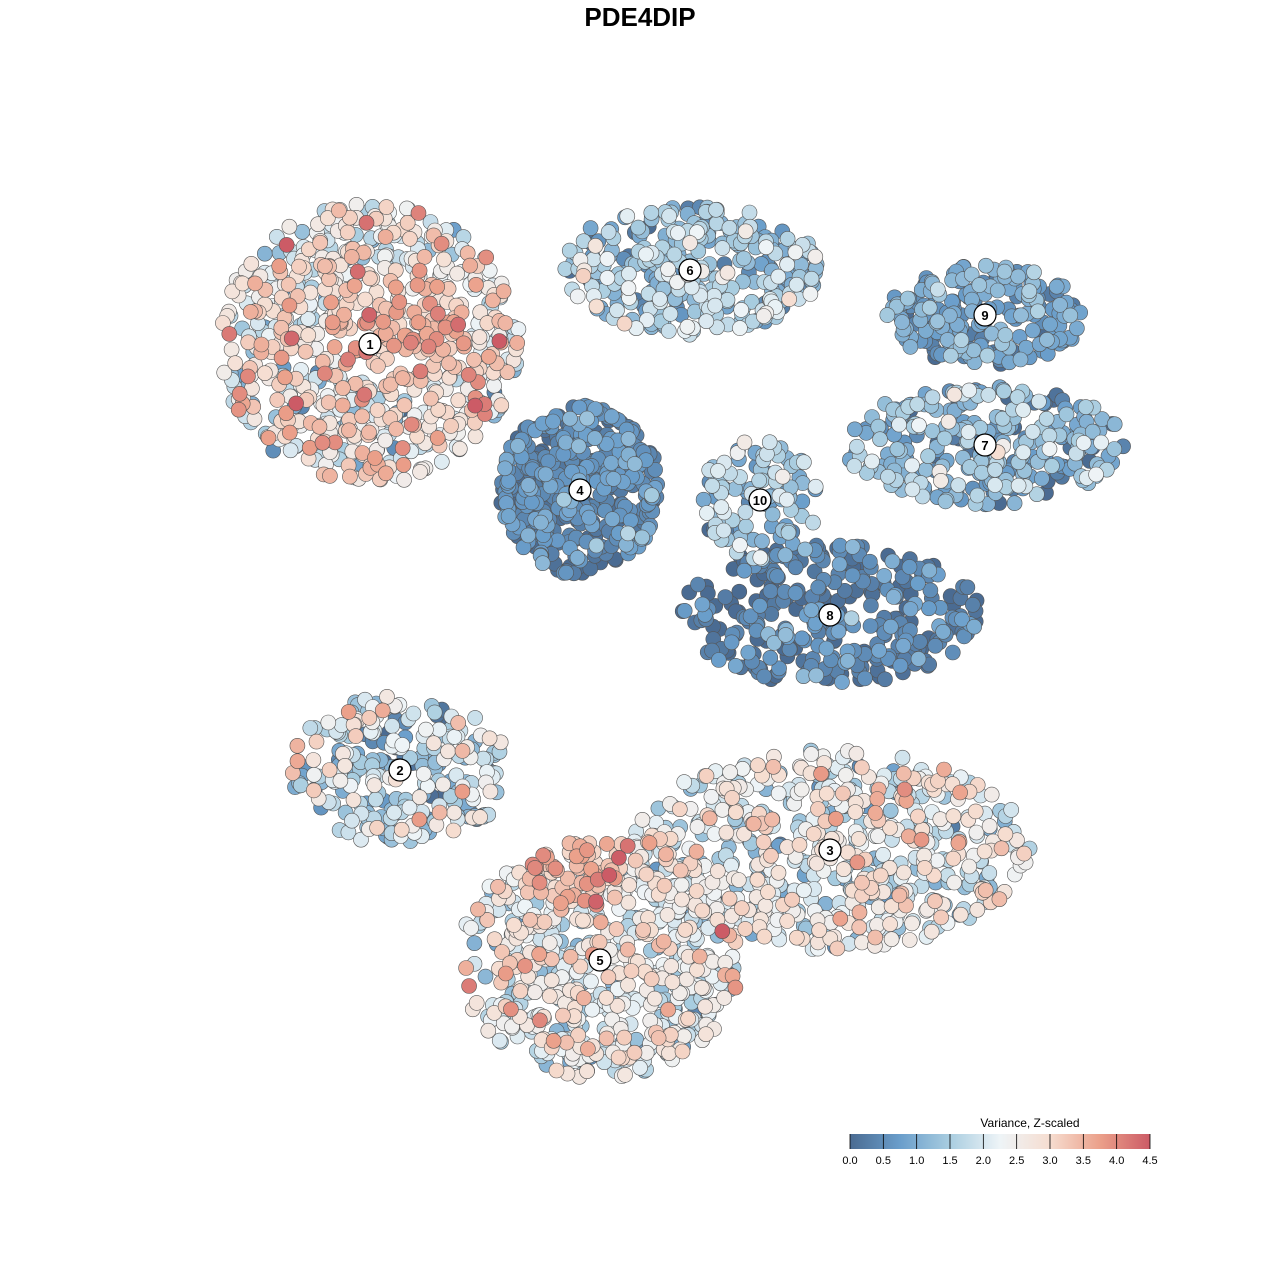  Describe the element at coordinates (1116, 1161) in the screenshot. I see `colorbar-tick-label: 4.0` at that location.